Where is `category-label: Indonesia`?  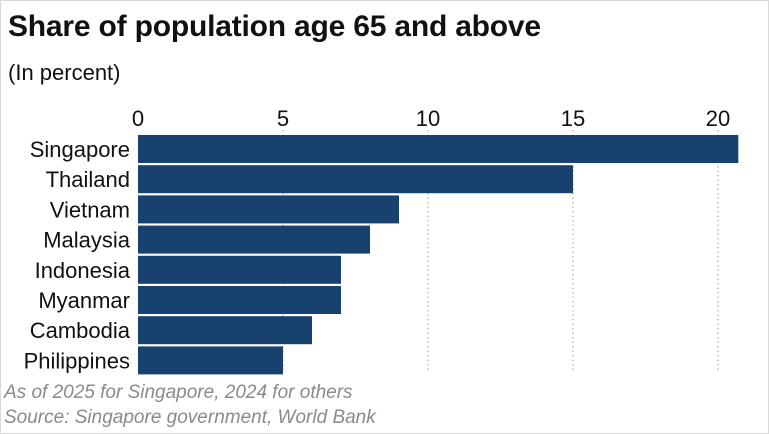 category-label: Indonesia is located at coordinates (83, 270).